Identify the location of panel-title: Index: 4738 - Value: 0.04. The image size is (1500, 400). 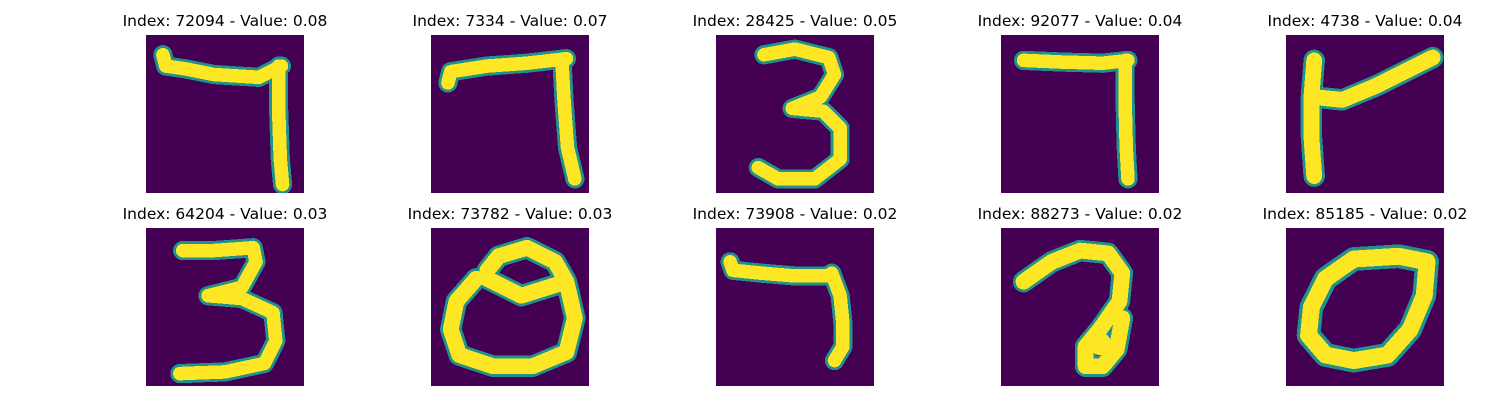
(1365, 21).